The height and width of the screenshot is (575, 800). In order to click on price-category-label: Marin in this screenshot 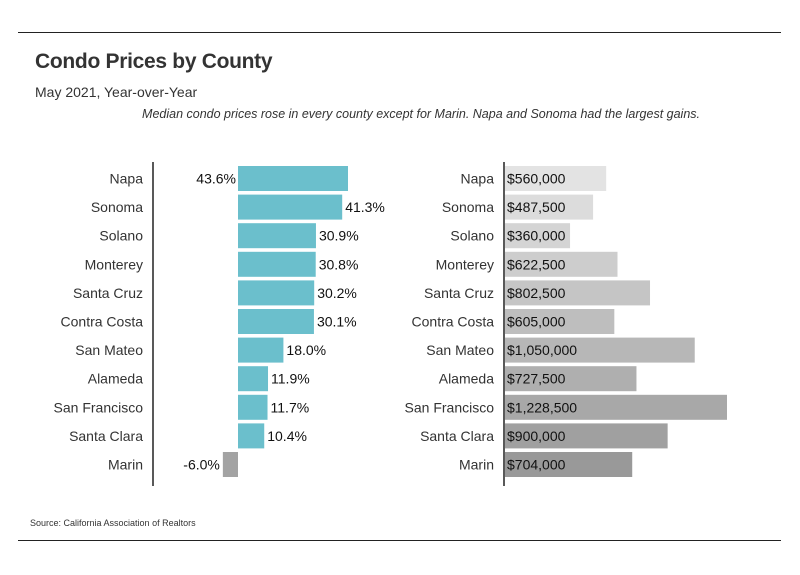, I will do `click(476, 465)`.